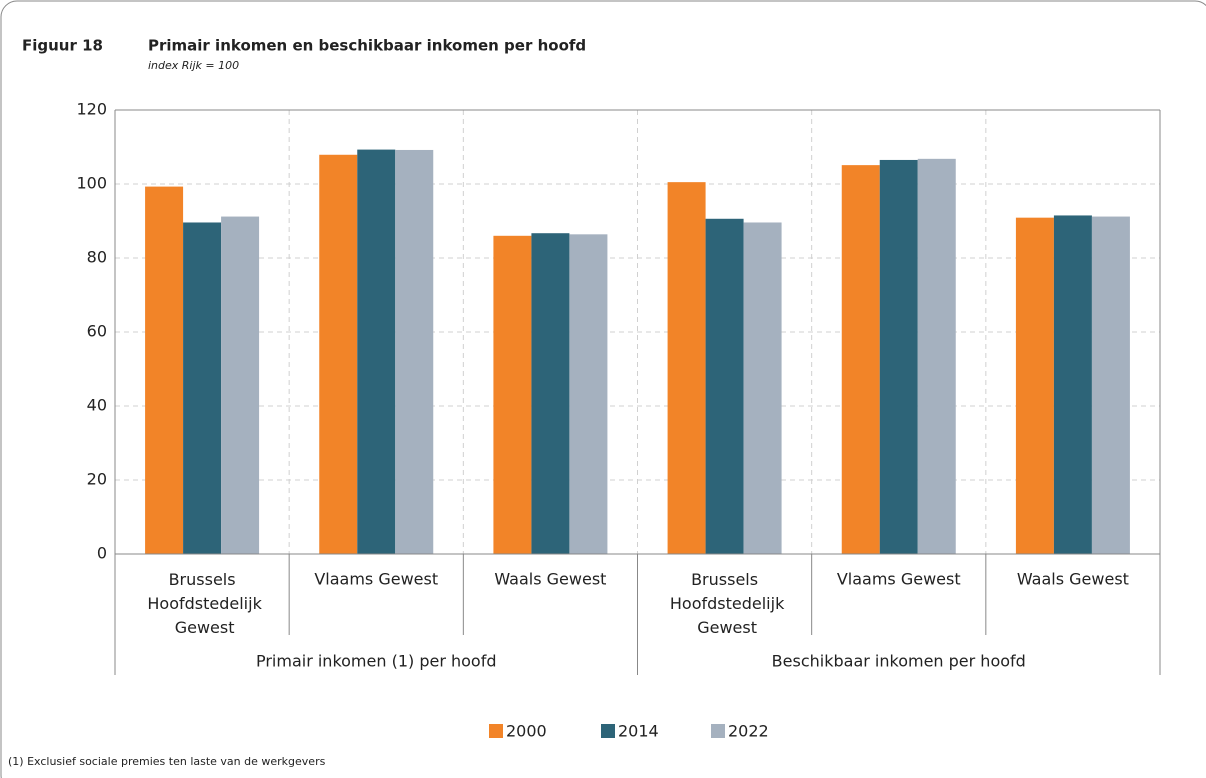 The image size is (1206, 778). I want to click on legend-label: 2022, so click(748, 731).